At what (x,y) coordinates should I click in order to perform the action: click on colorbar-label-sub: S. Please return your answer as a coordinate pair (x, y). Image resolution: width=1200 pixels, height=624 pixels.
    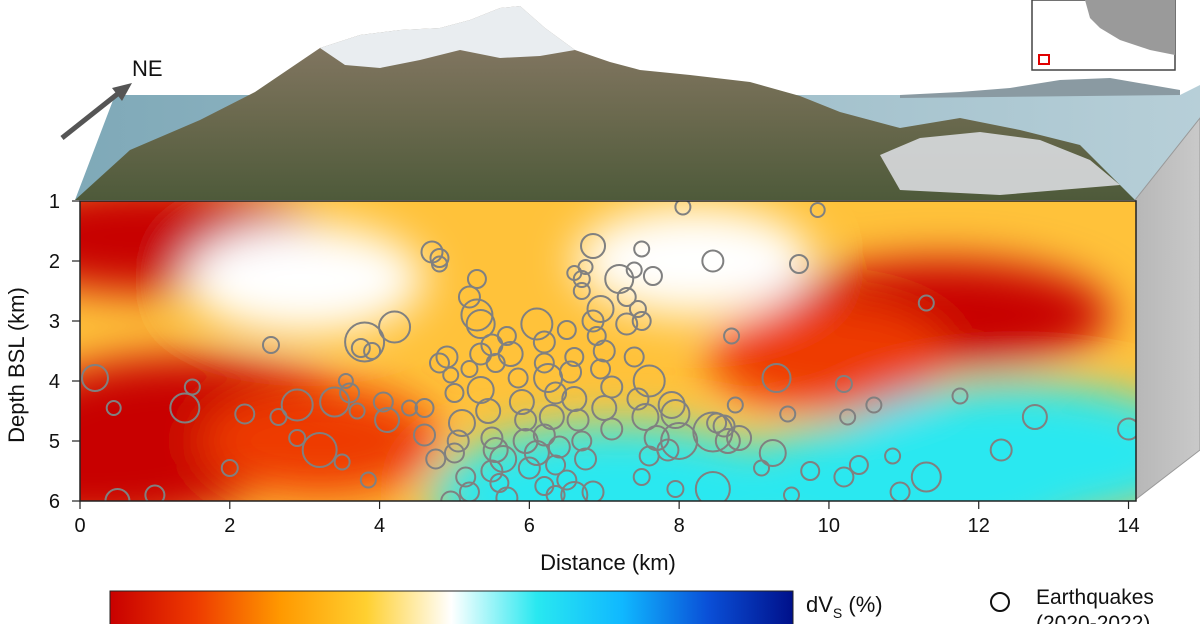
    Looking at the image, I should click on (837, 613).